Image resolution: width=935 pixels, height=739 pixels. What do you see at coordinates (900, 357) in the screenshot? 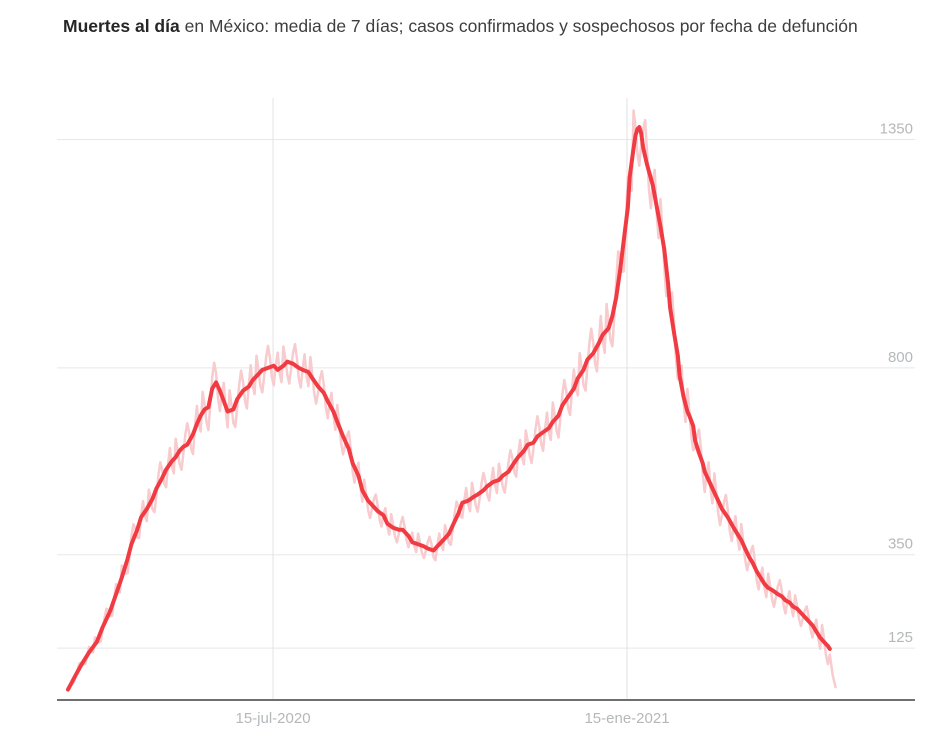
I see `y-tick-label: 800` at bounding box center [900, 357].